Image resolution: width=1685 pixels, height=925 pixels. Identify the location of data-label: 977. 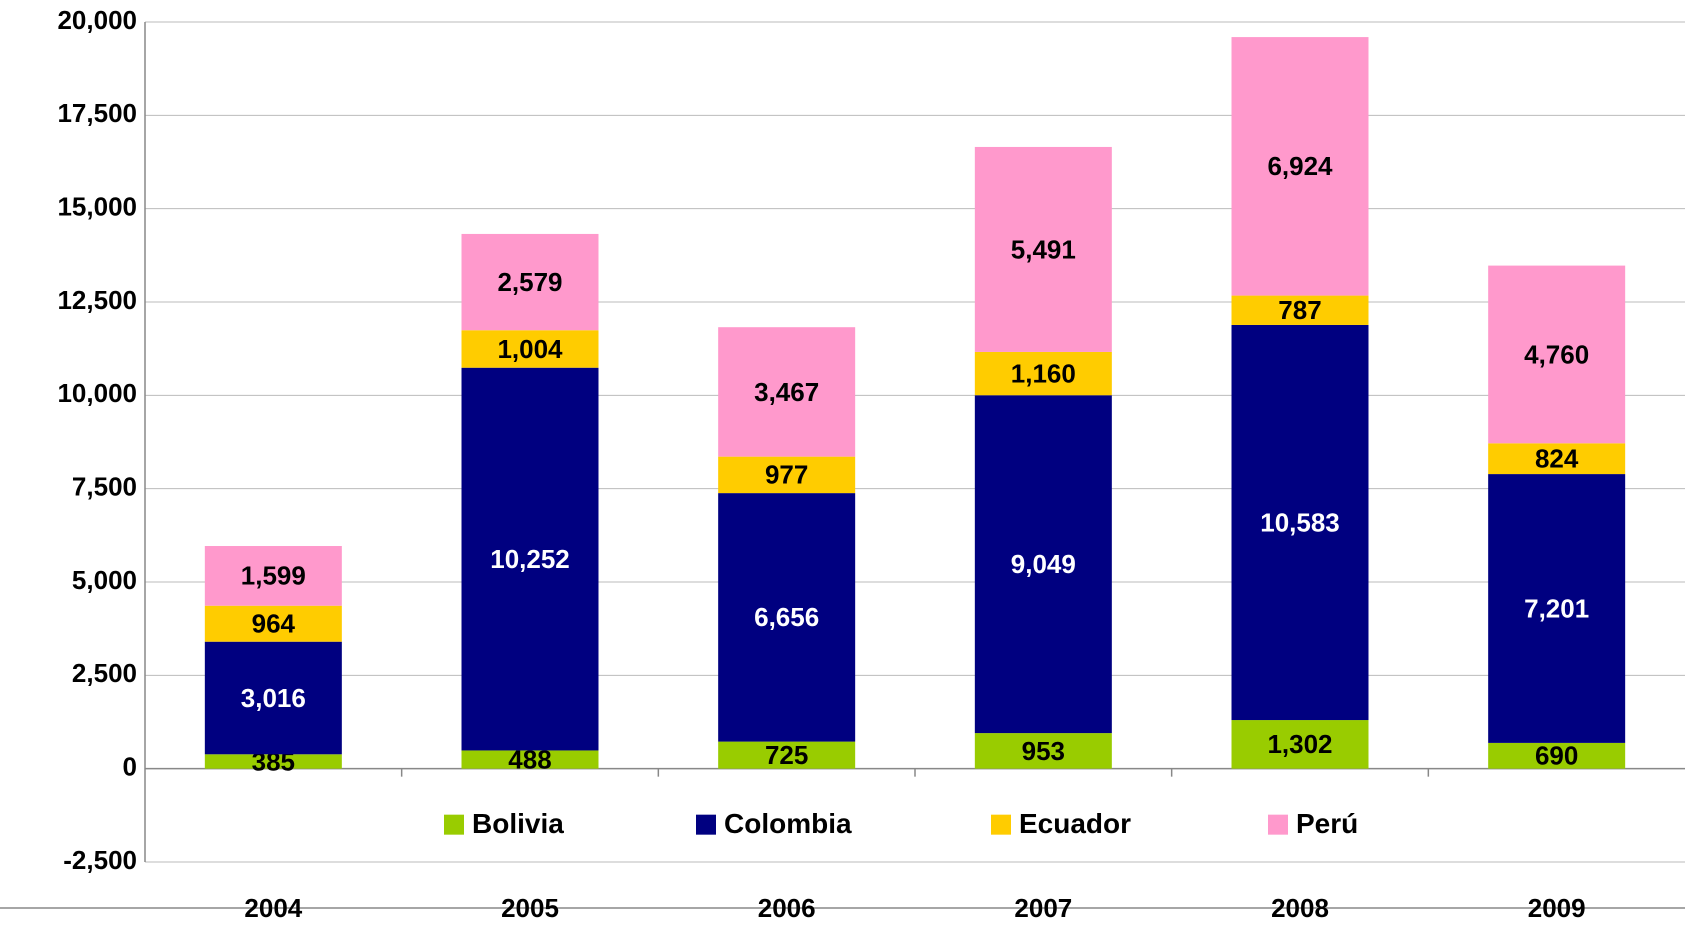
(786, 475).